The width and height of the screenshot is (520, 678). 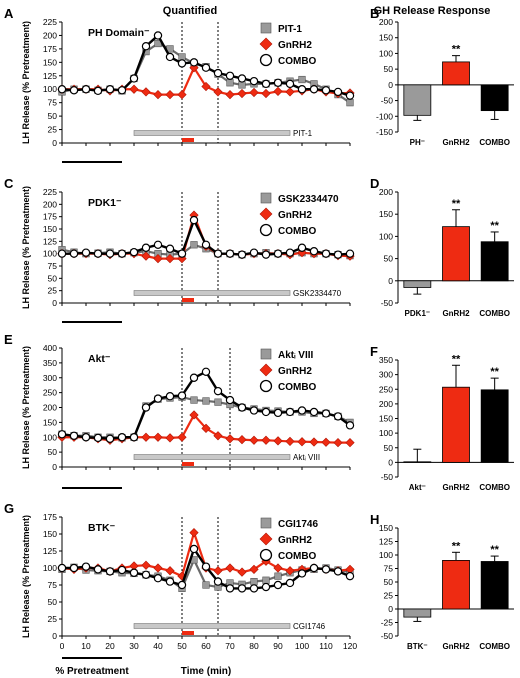 I want to click on drug-treatment-label: Aktᵢ VIII, so click(x=306, y=457).